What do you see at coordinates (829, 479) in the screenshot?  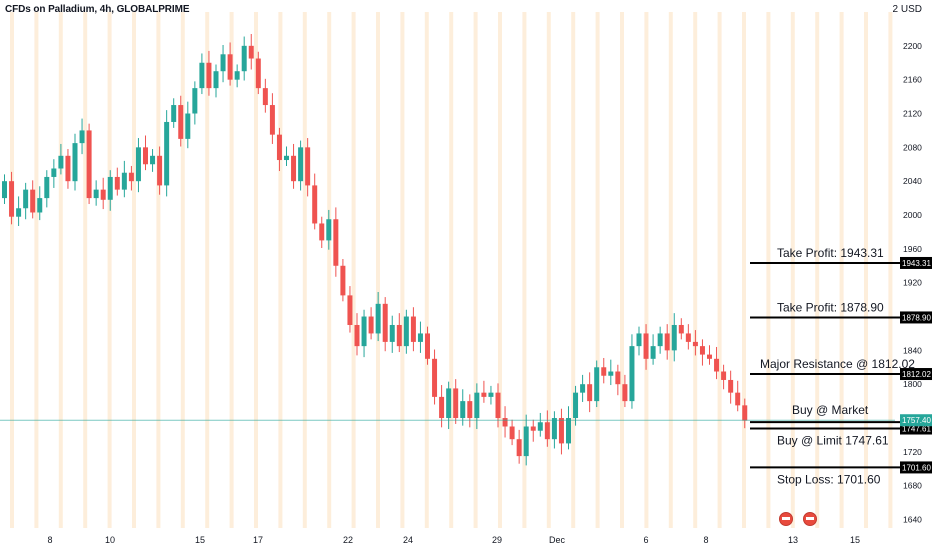 I see `level-label: Stop Loss: 1701.60` at bounding box center [829, 479].